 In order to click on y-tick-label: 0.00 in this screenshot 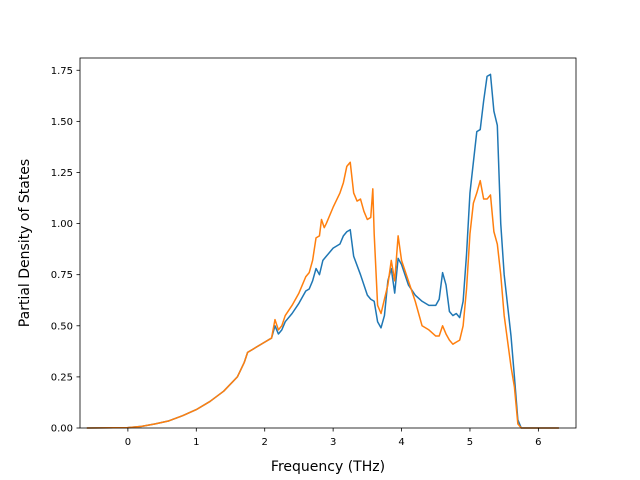, I will do `click(62, 429)`.